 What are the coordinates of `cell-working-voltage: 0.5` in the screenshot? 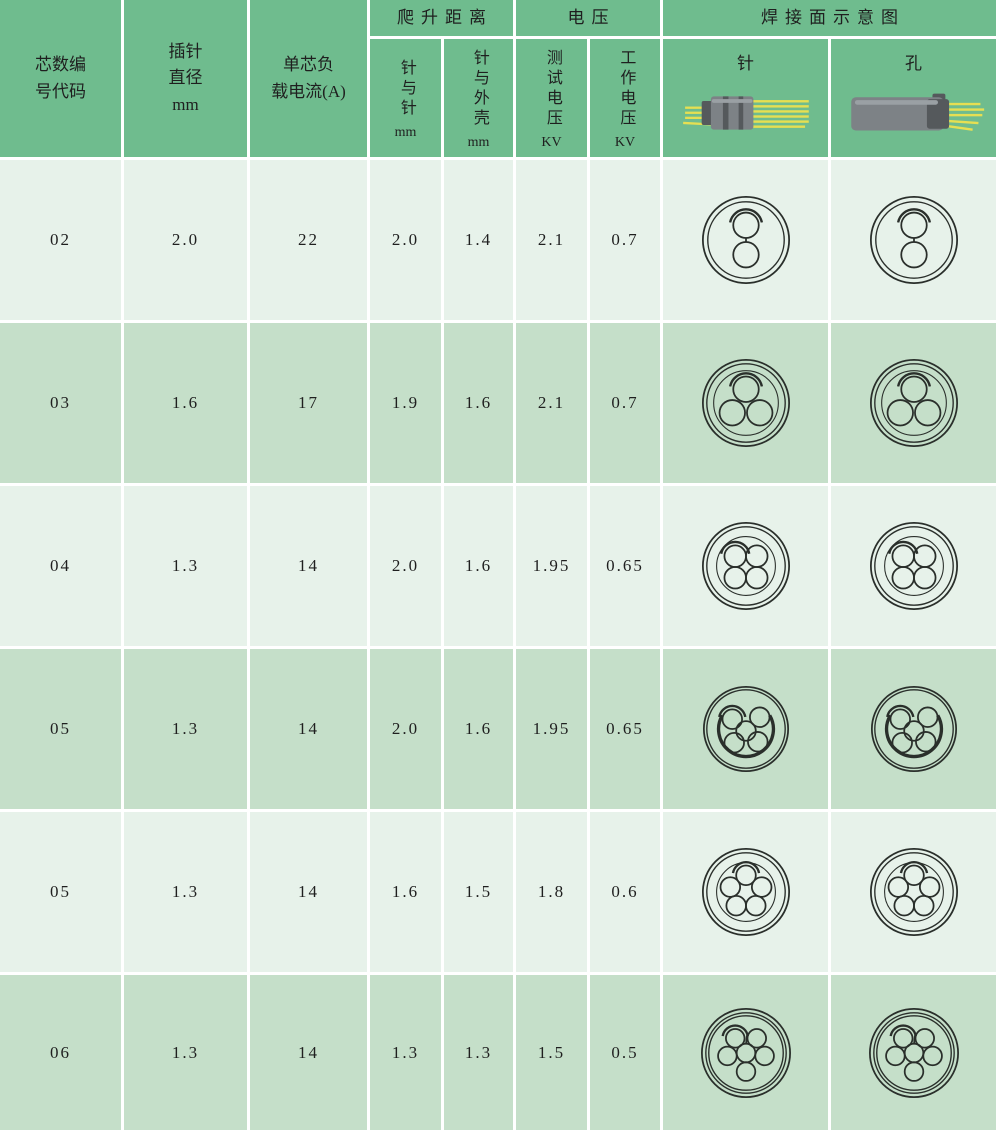 It's located at (625, 1052).